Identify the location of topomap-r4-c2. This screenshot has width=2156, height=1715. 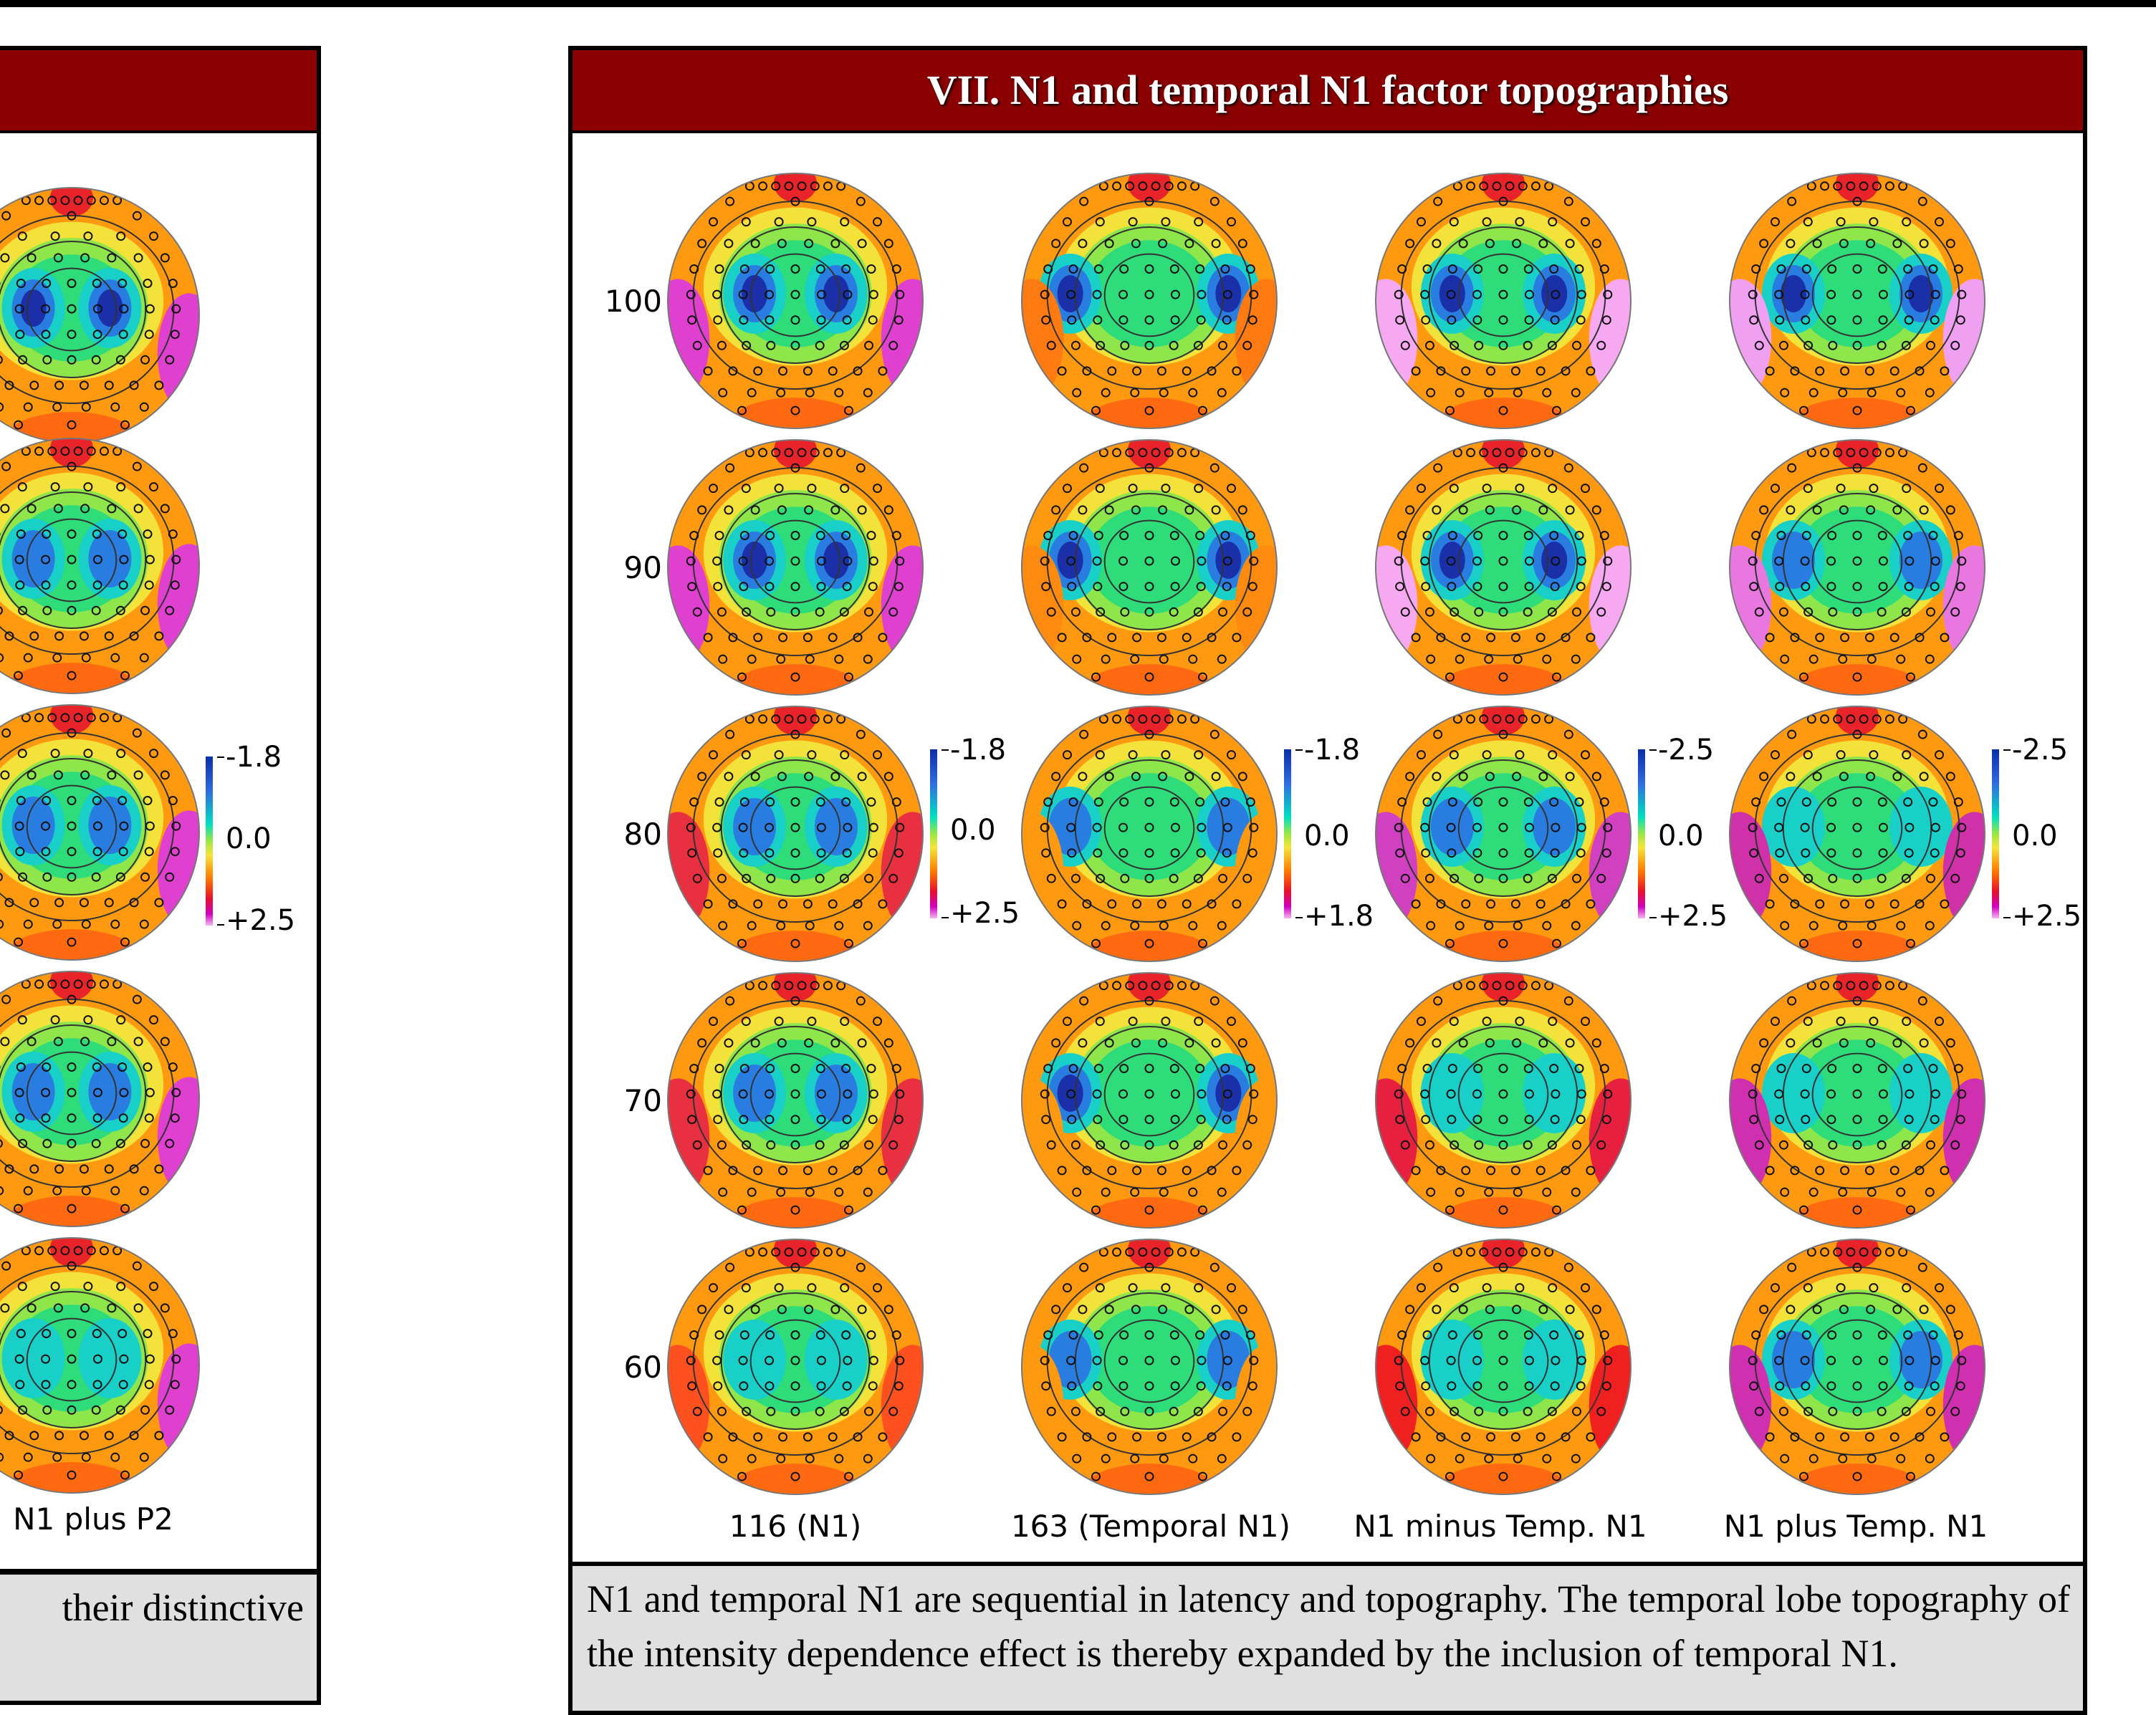
(1503, 1367).